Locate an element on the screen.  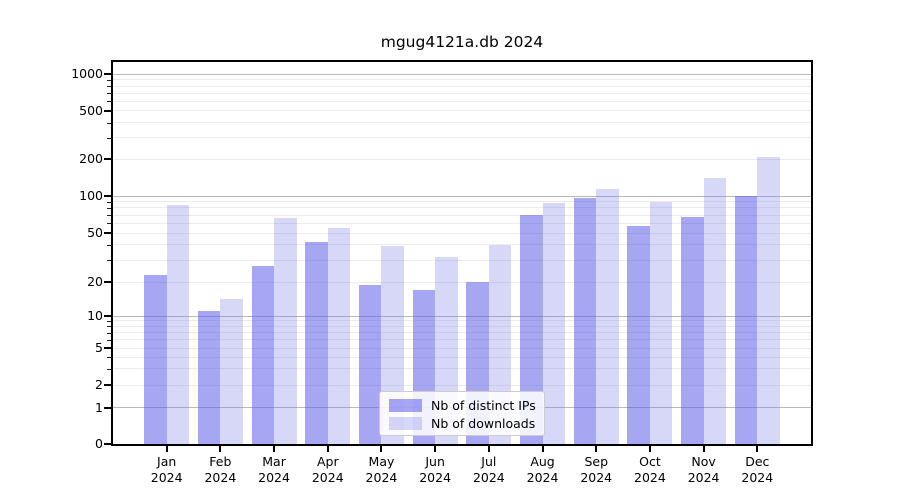
y-tick-label-1: 1 is located at coordinates (99, 407).